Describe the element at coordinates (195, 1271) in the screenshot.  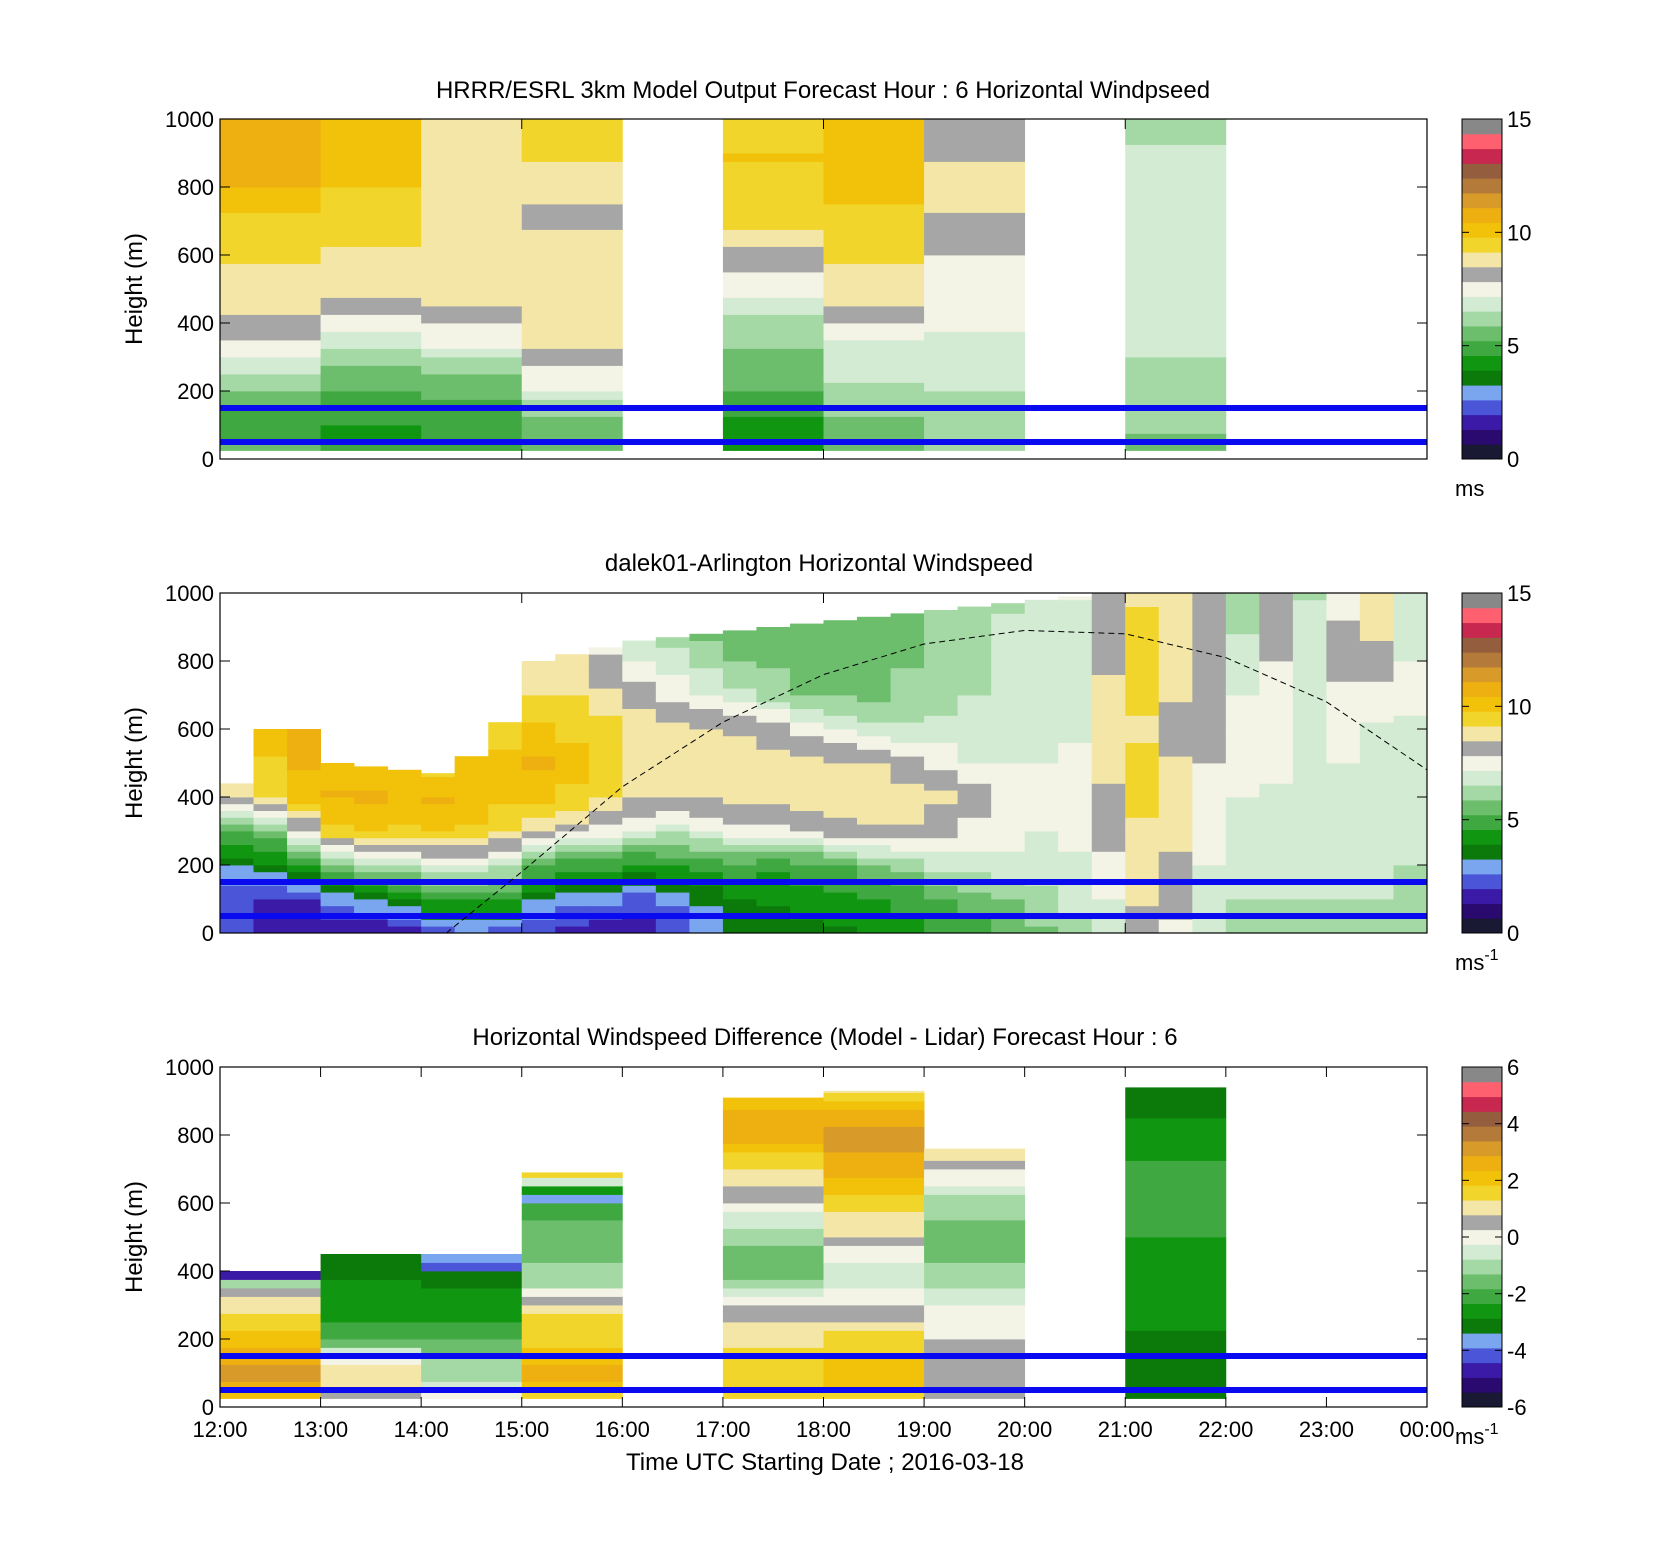
I see `y-tick-label: 400` at that location.